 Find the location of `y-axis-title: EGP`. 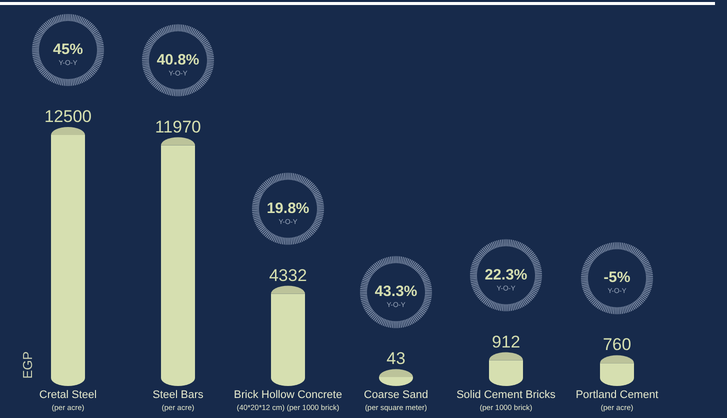

y-axis-title: EGP is located at coordinates (27, 365).